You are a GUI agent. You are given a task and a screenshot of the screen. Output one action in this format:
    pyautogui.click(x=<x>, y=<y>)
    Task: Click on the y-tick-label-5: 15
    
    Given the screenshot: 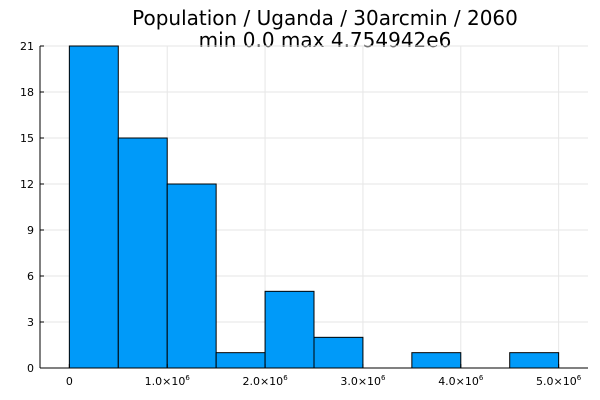 What is the action you would take?
    pyautogui.click(x=27, y=138)
    